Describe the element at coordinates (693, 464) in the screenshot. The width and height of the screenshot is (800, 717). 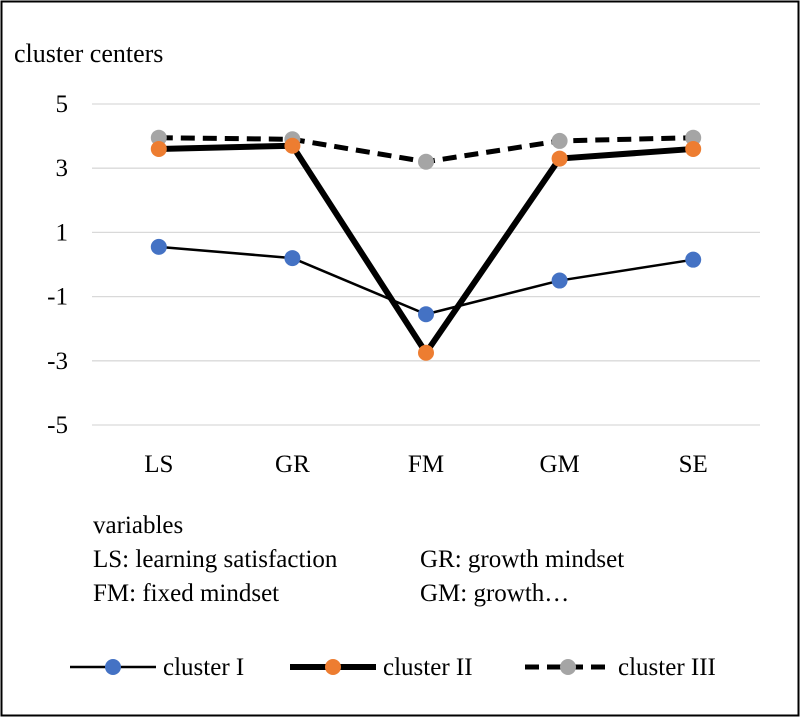
I see `x-tick-label-se: SE` at that location.